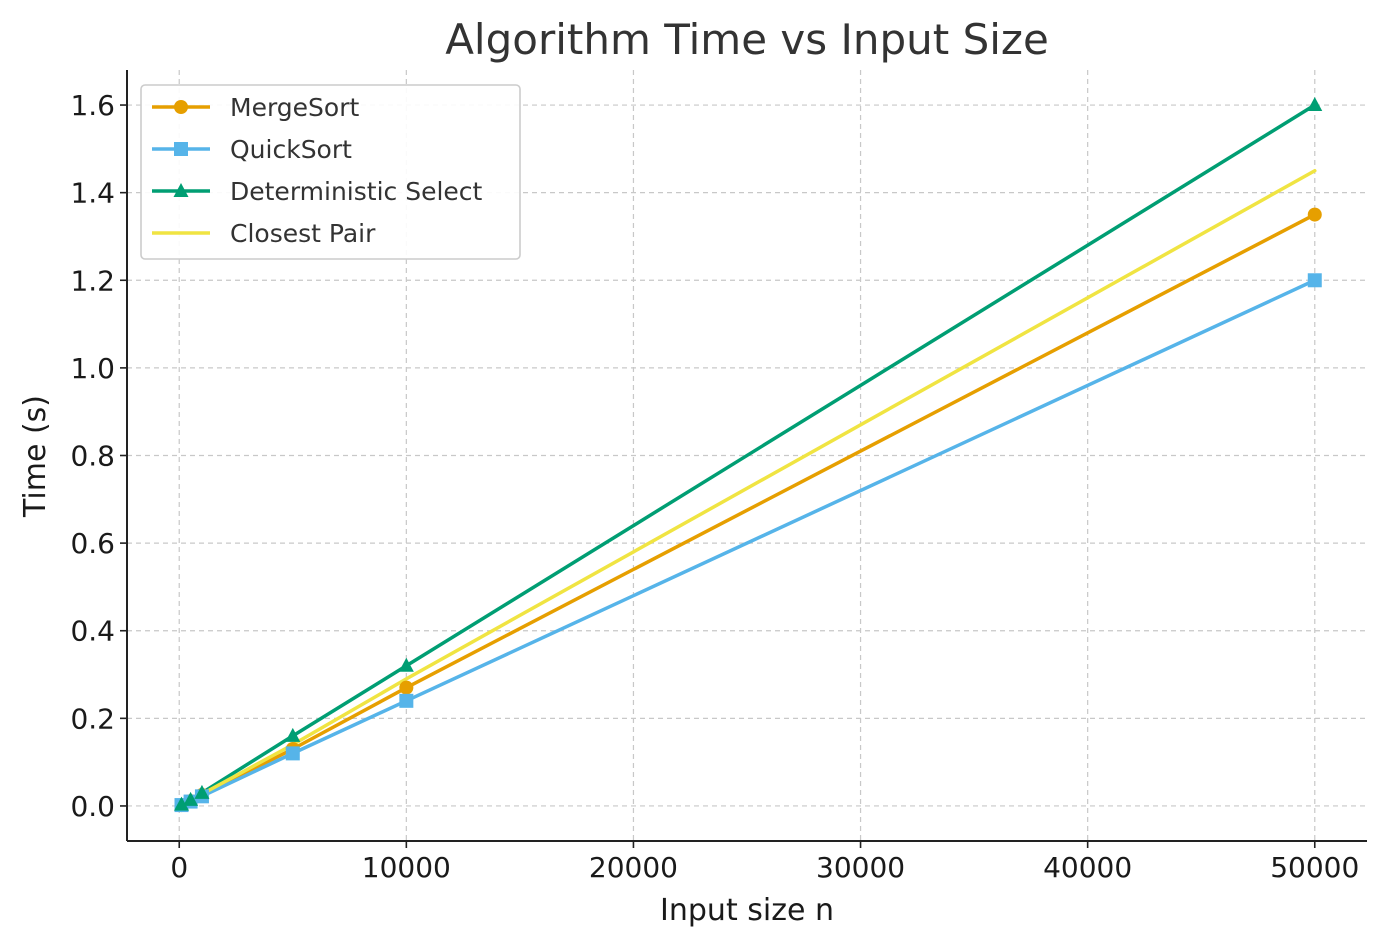 The image size is (1387, 947). Describe the element at coordinates (181, 190) in the screenshot. I see `legend-marker-deterministic-select` at that location.